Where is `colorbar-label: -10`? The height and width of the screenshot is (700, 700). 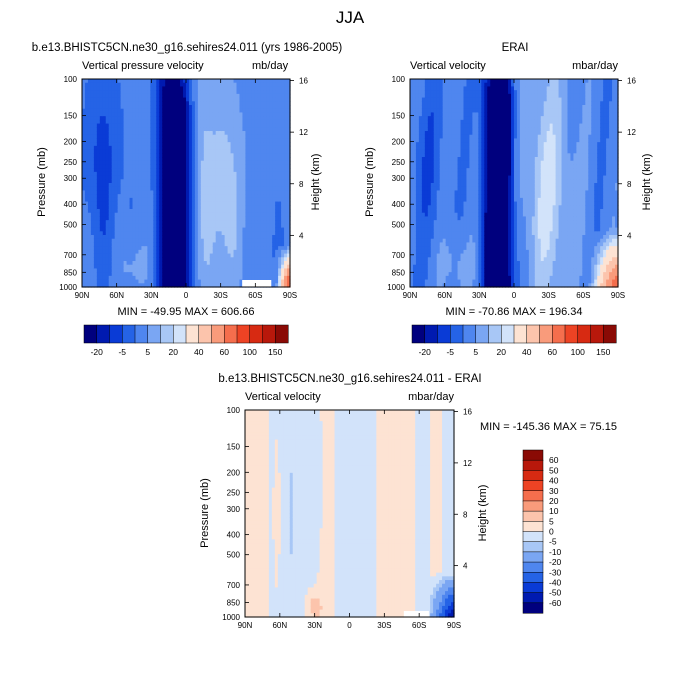
colorbar-label: -10 is located at coordinates (555, 552).